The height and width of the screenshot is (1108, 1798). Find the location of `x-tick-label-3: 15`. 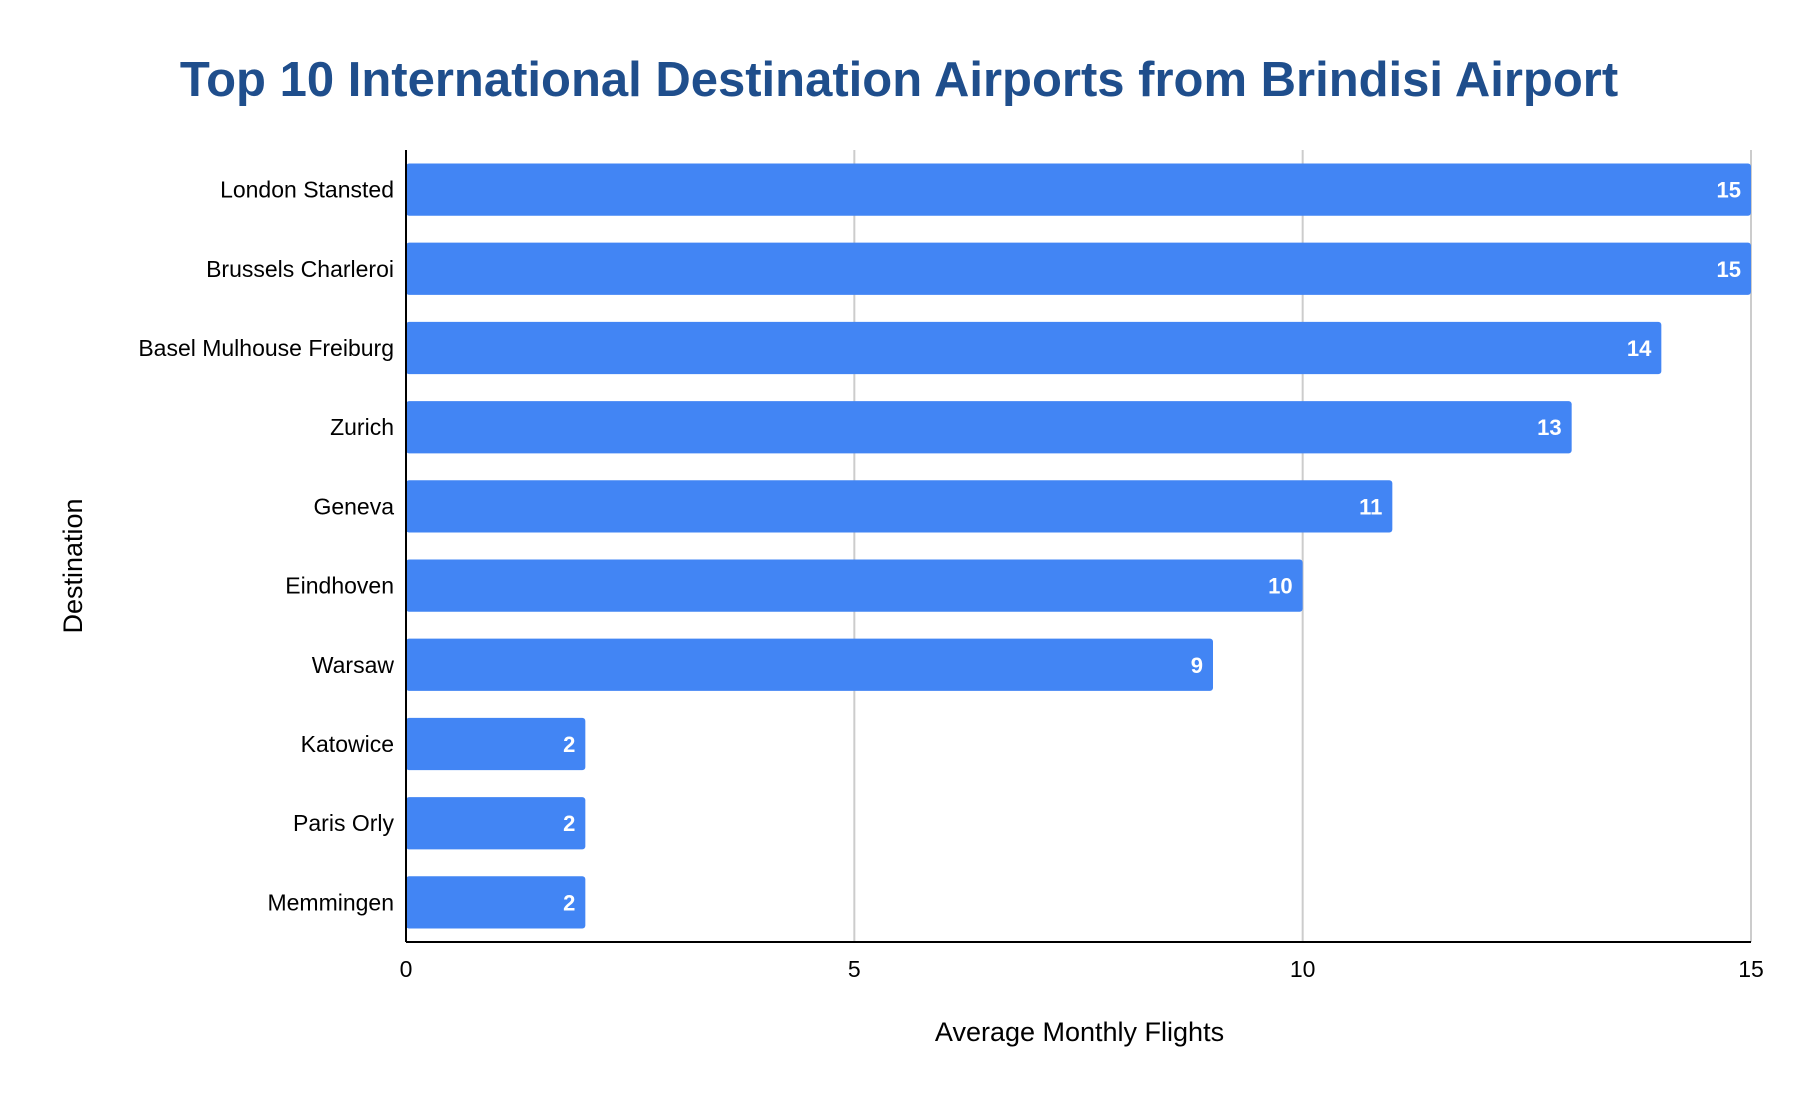

x-tick-label-3: 15 is located at coordinates (1751, 969).